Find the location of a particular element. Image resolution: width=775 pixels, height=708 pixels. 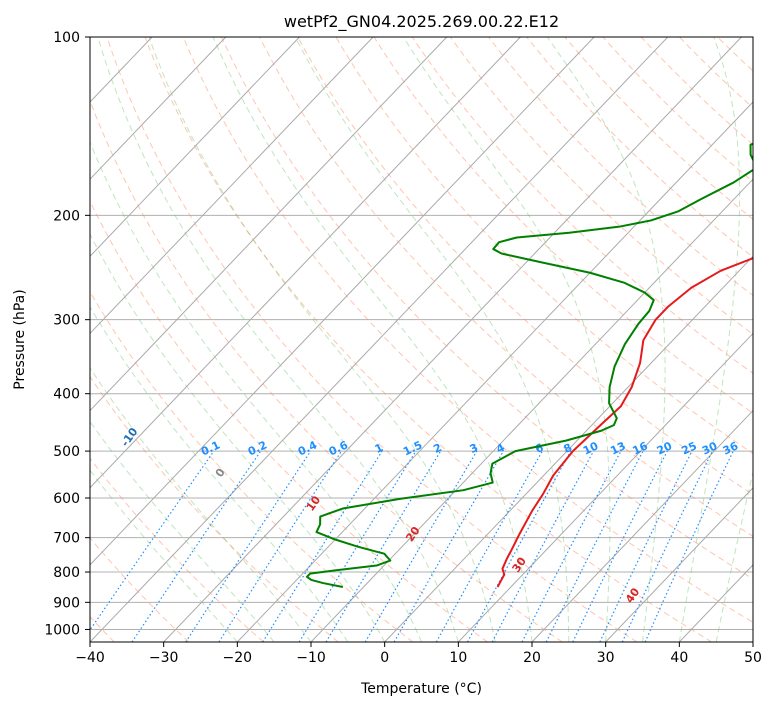

x-tick-label: −20 is located at coordinates (238, 658).